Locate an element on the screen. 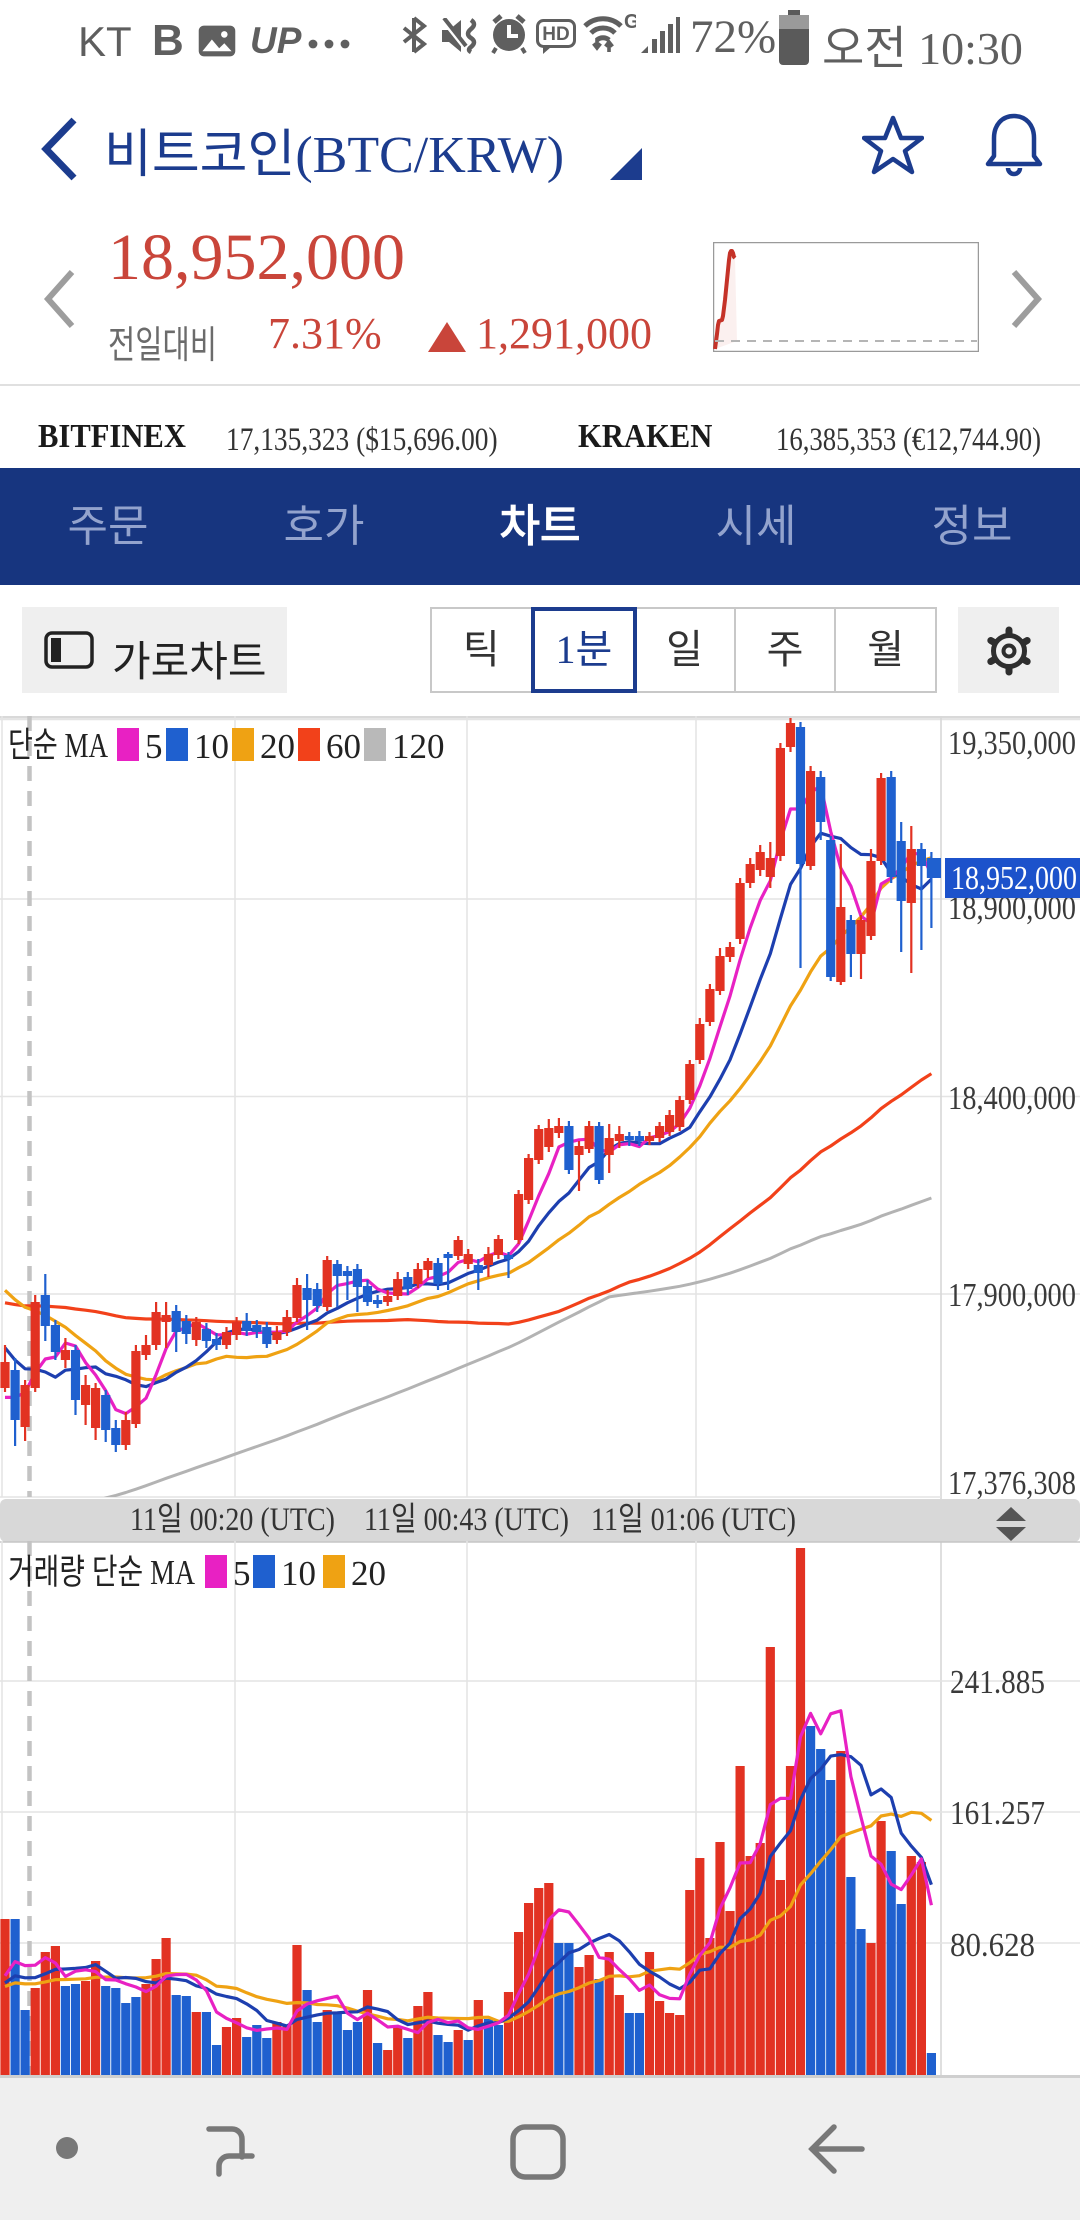 This screenshot has height=2220, width=1080. svg-text: 11일 01:06 (UTC) is located at coordinates (693, 1520).